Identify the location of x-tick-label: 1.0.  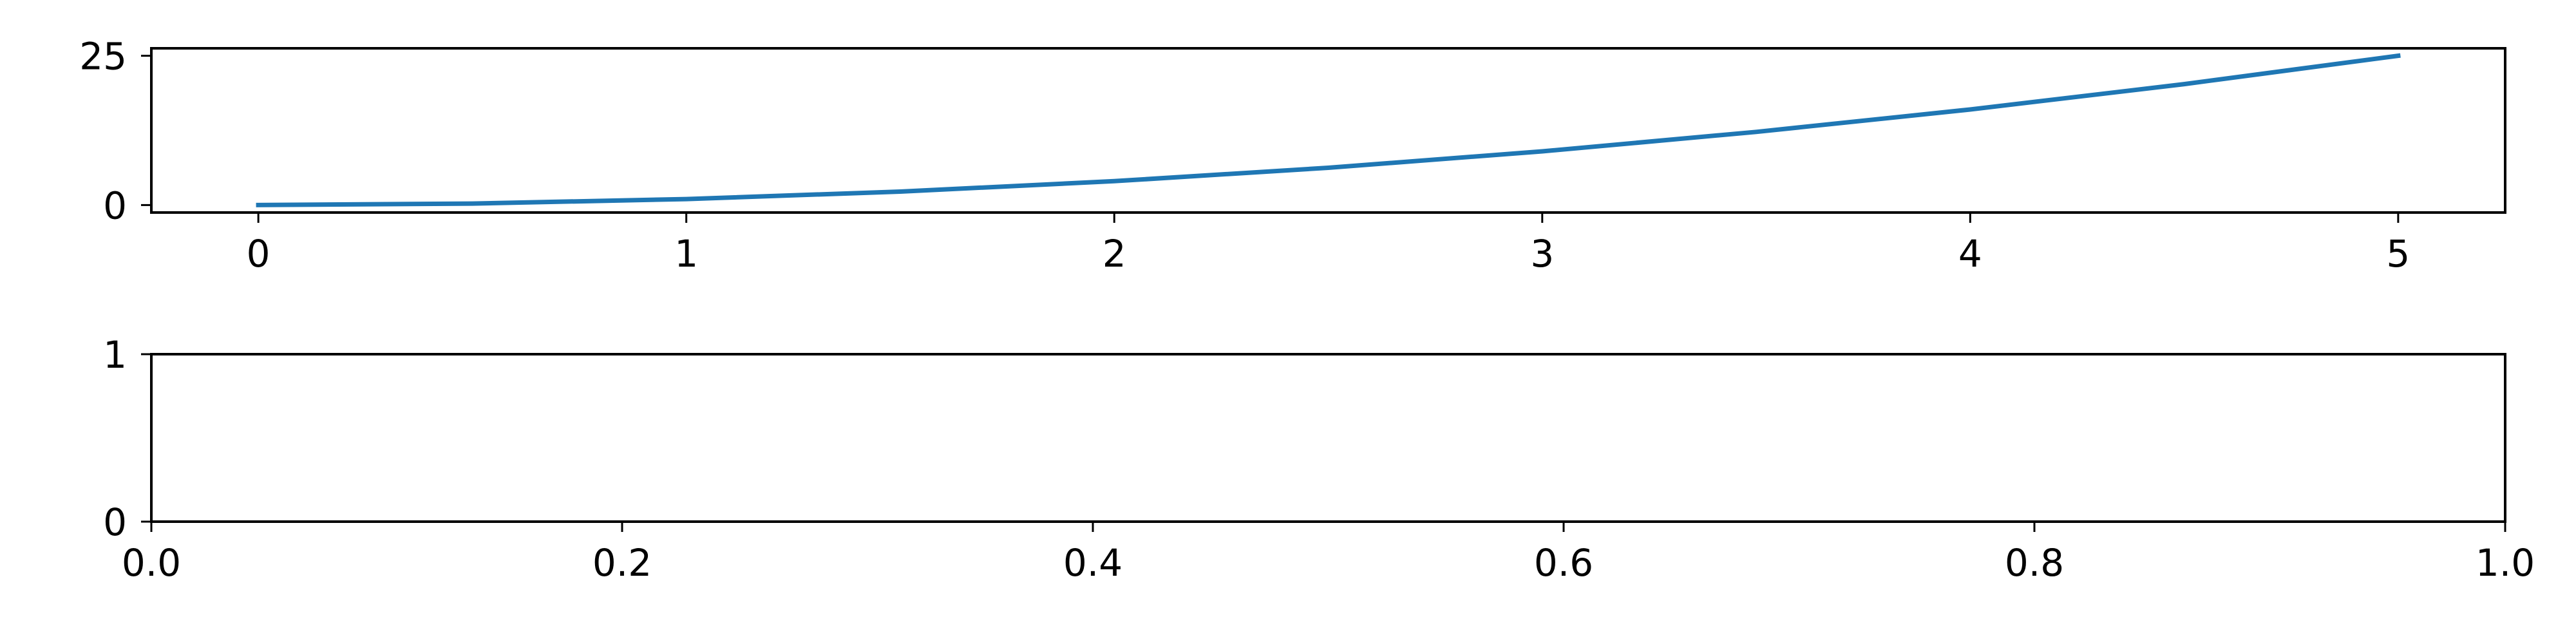
(2505, 563).